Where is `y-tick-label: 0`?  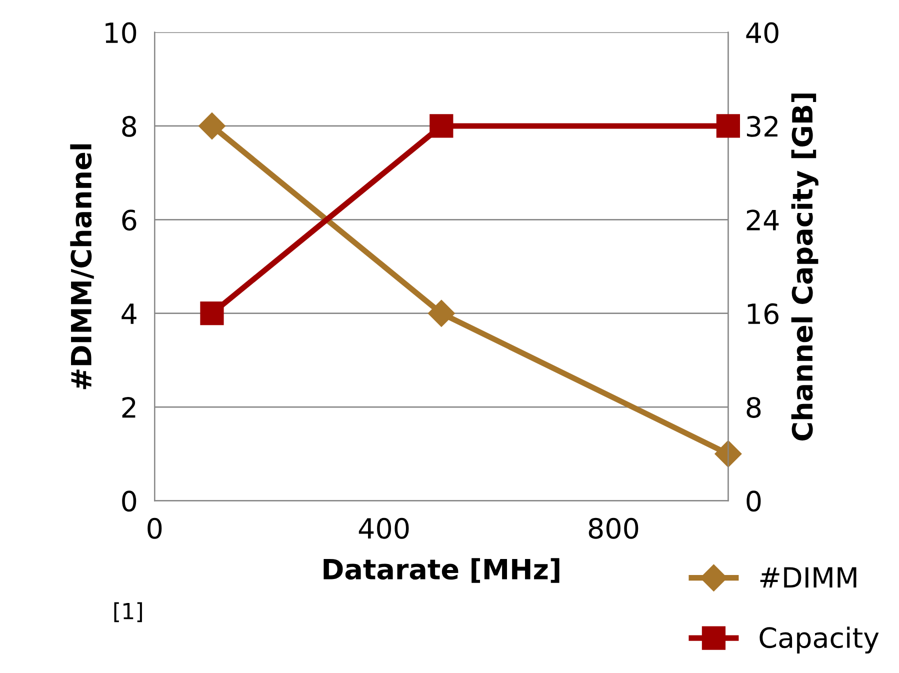
y-tick-label: 0 is located at coordinates (129, 501).